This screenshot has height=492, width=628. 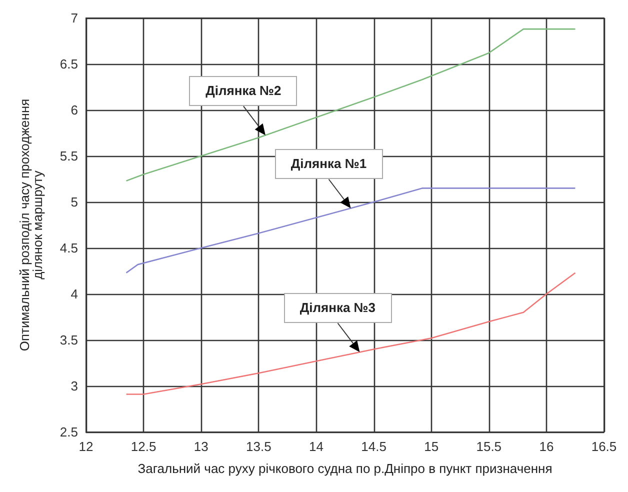 I want to click on y-tick-label: 2.5, so click(x=69, y=432).